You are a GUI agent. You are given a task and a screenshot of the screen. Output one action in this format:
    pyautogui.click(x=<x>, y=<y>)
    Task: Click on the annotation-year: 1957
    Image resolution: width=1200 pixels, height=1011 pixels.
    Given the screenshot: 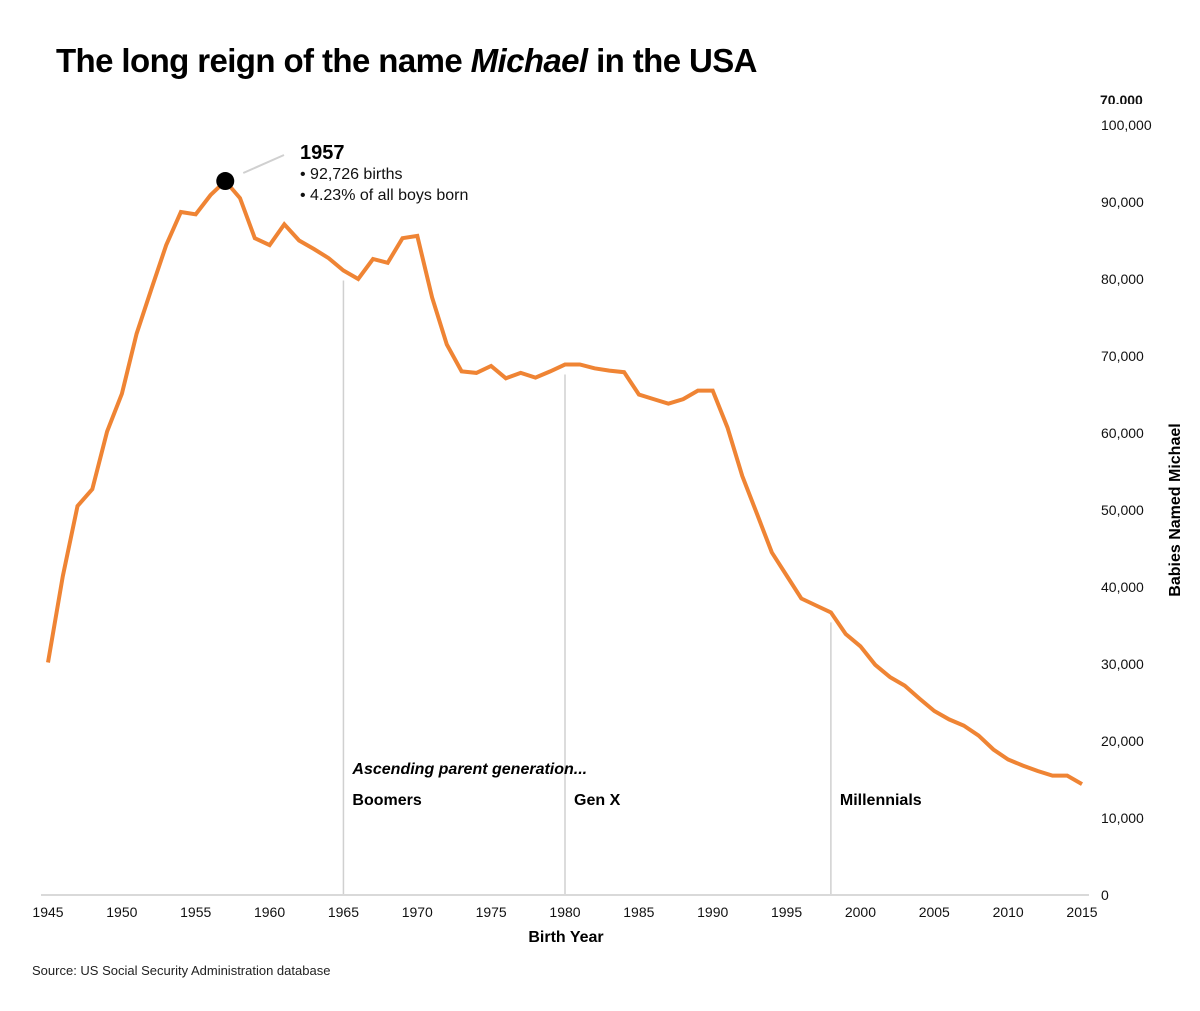 What is the action you would take?
    pyautogui.click(x=322, y=153)
    